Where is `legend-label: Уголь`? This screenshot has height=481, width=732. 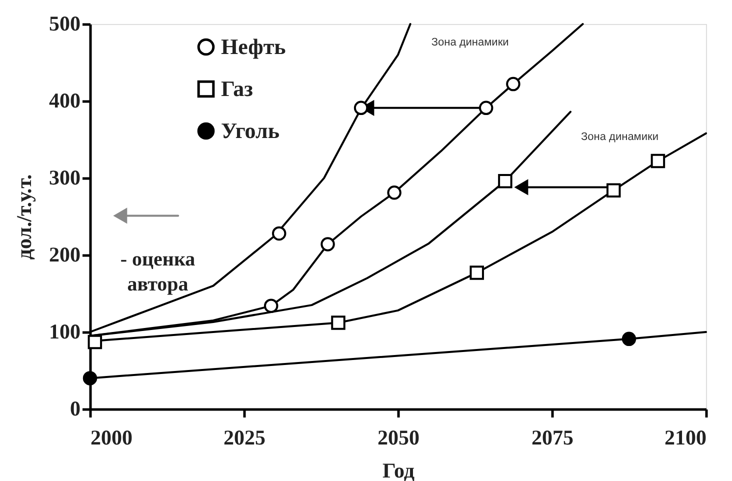 legend-label: Уголь is located at coordinates (250, 130).